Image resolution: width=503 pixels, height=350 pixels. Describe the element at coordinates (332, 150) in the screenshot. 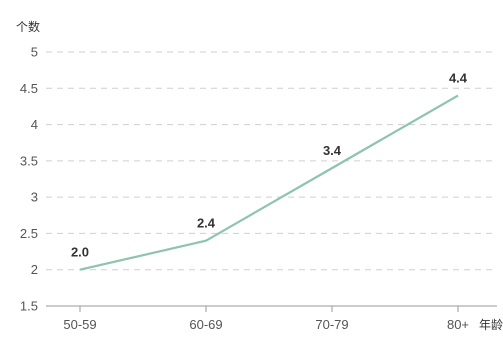

I see `data-label: 3.4` at that location.